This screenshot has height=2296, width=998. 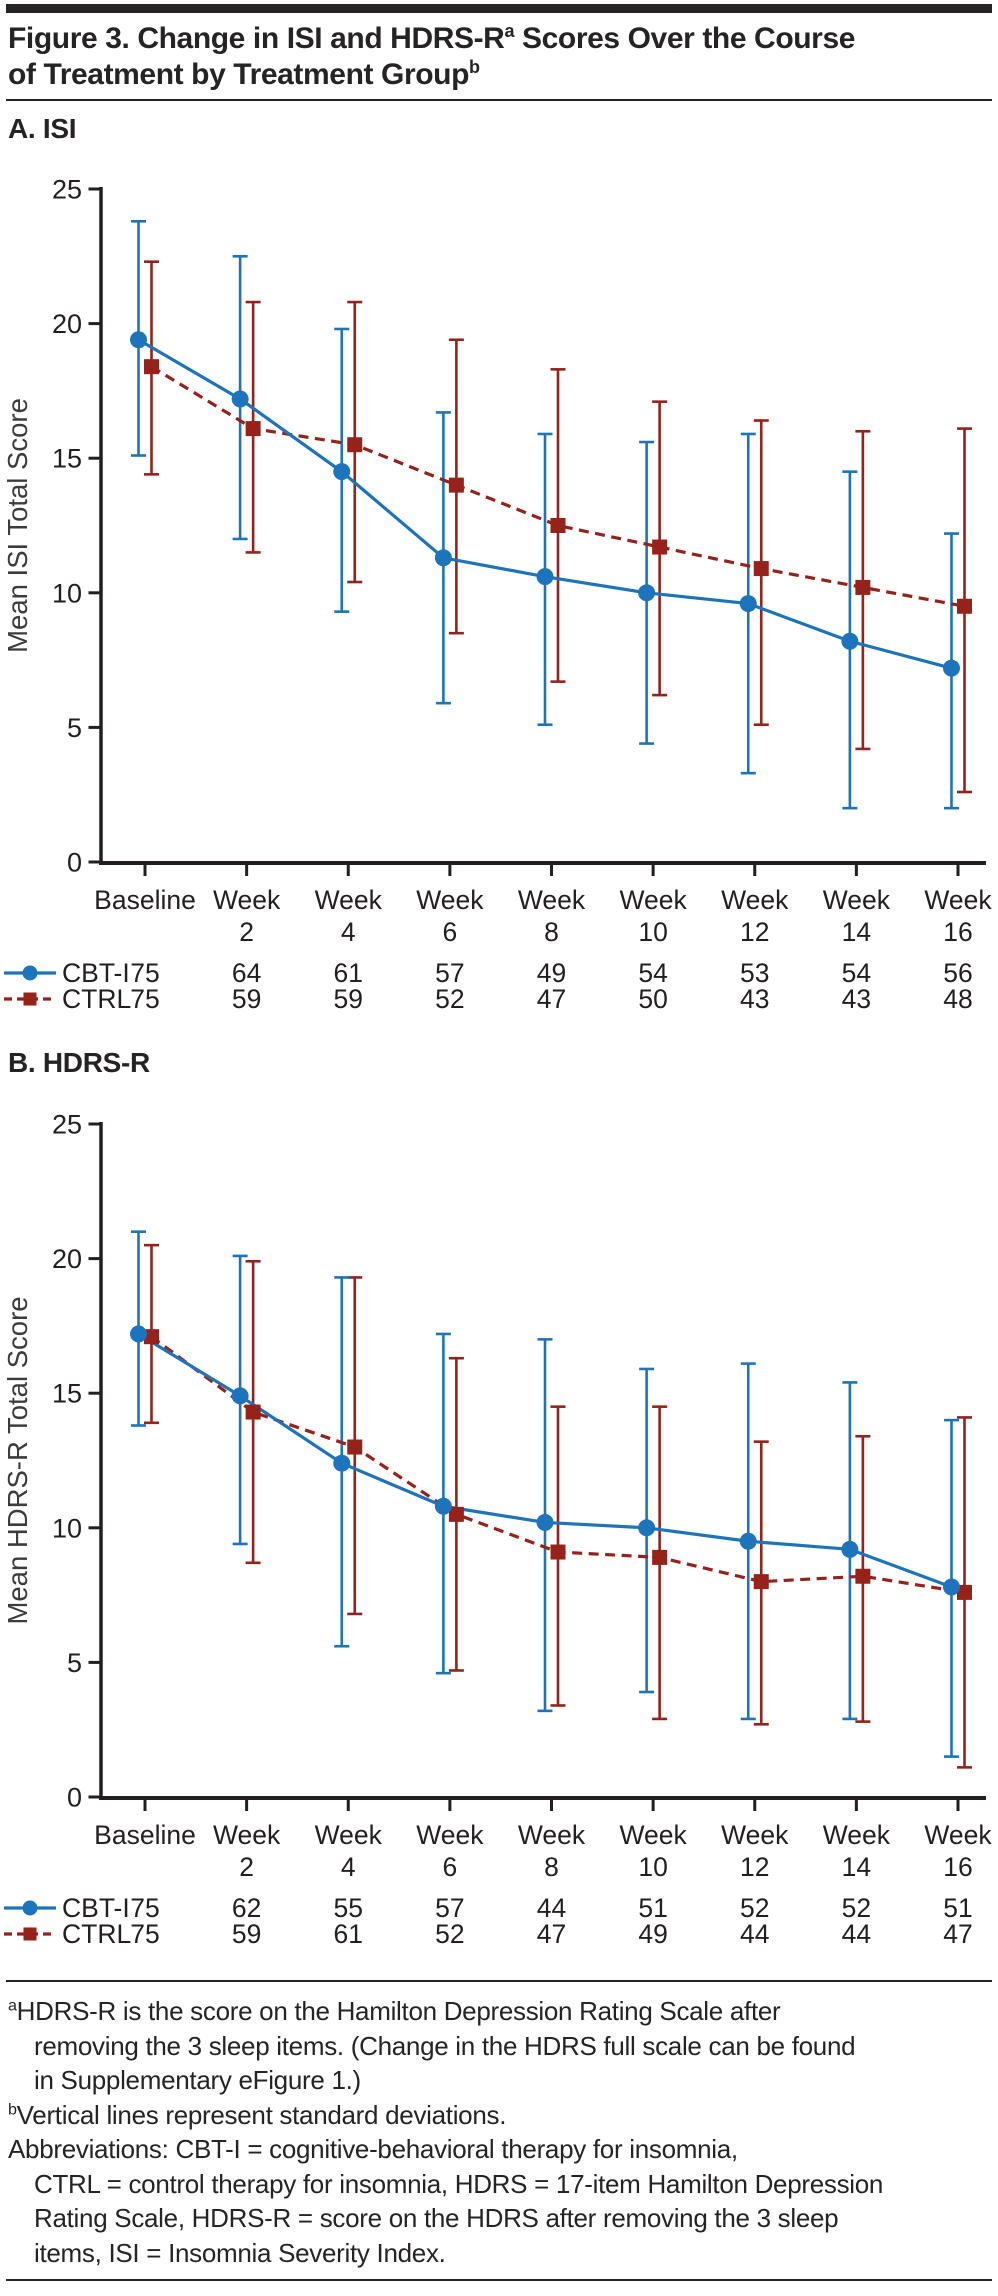 What do you see at coordinates (754, 932) in the screenshot?
I see `x-tick-label: 12` at bounding box center [754, 932].